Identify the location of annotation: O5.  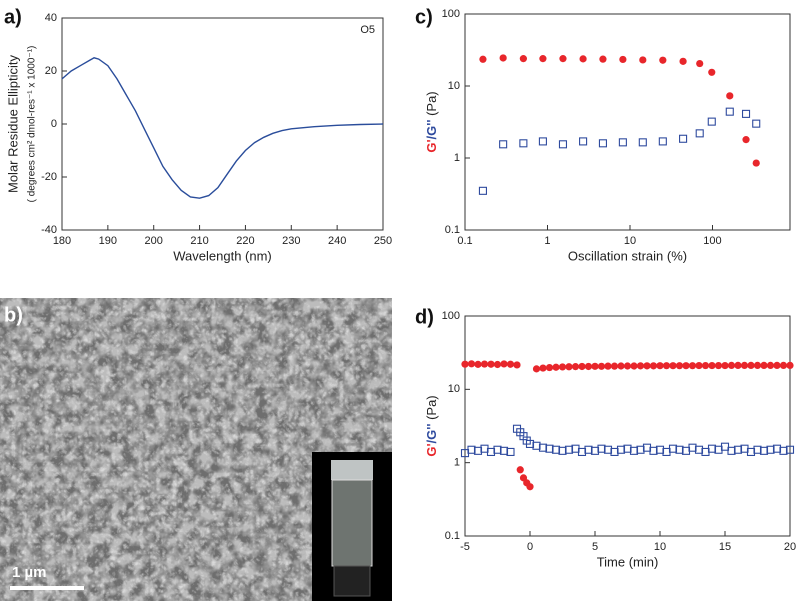
(367, 30).